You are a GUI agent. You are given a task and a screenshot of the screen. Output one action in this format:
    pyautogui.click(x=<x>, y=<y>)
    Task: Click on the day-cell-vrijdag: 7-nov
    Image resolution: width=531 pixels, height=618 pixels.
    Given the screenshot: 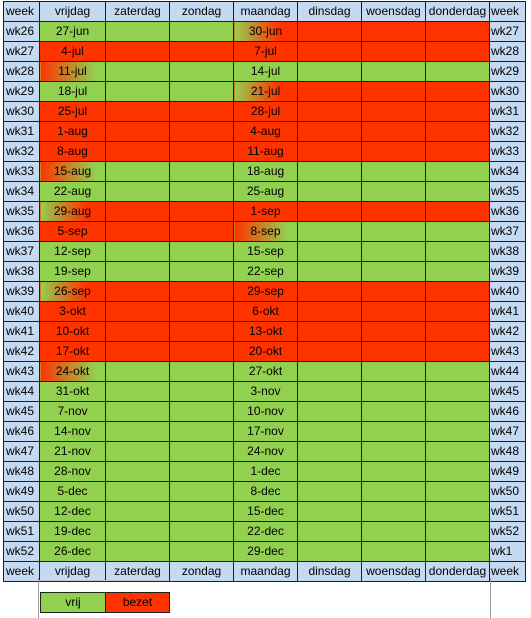 What is the action you would take?
    pyautogui.click(x=72, y=411)
    